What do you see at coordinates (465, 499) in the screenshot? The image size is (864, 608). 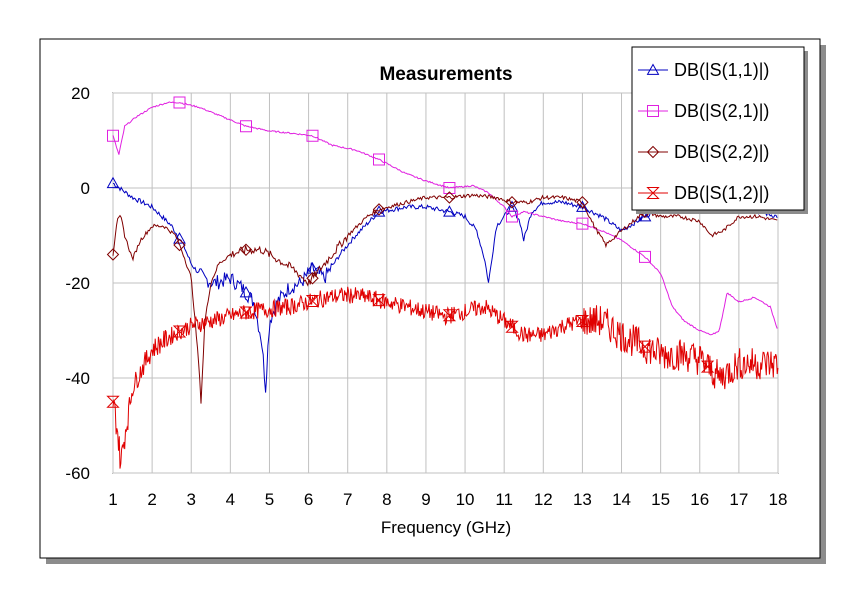 I see `x-tick-label: 10` at bounding box center [465, 499].